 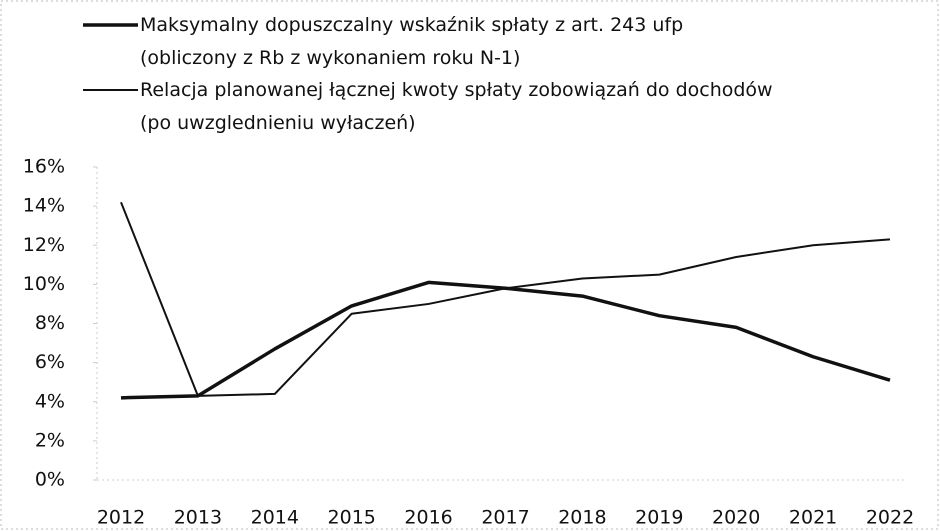 I want to click on x-tick-label: 2012, so click(x=121, y=518).